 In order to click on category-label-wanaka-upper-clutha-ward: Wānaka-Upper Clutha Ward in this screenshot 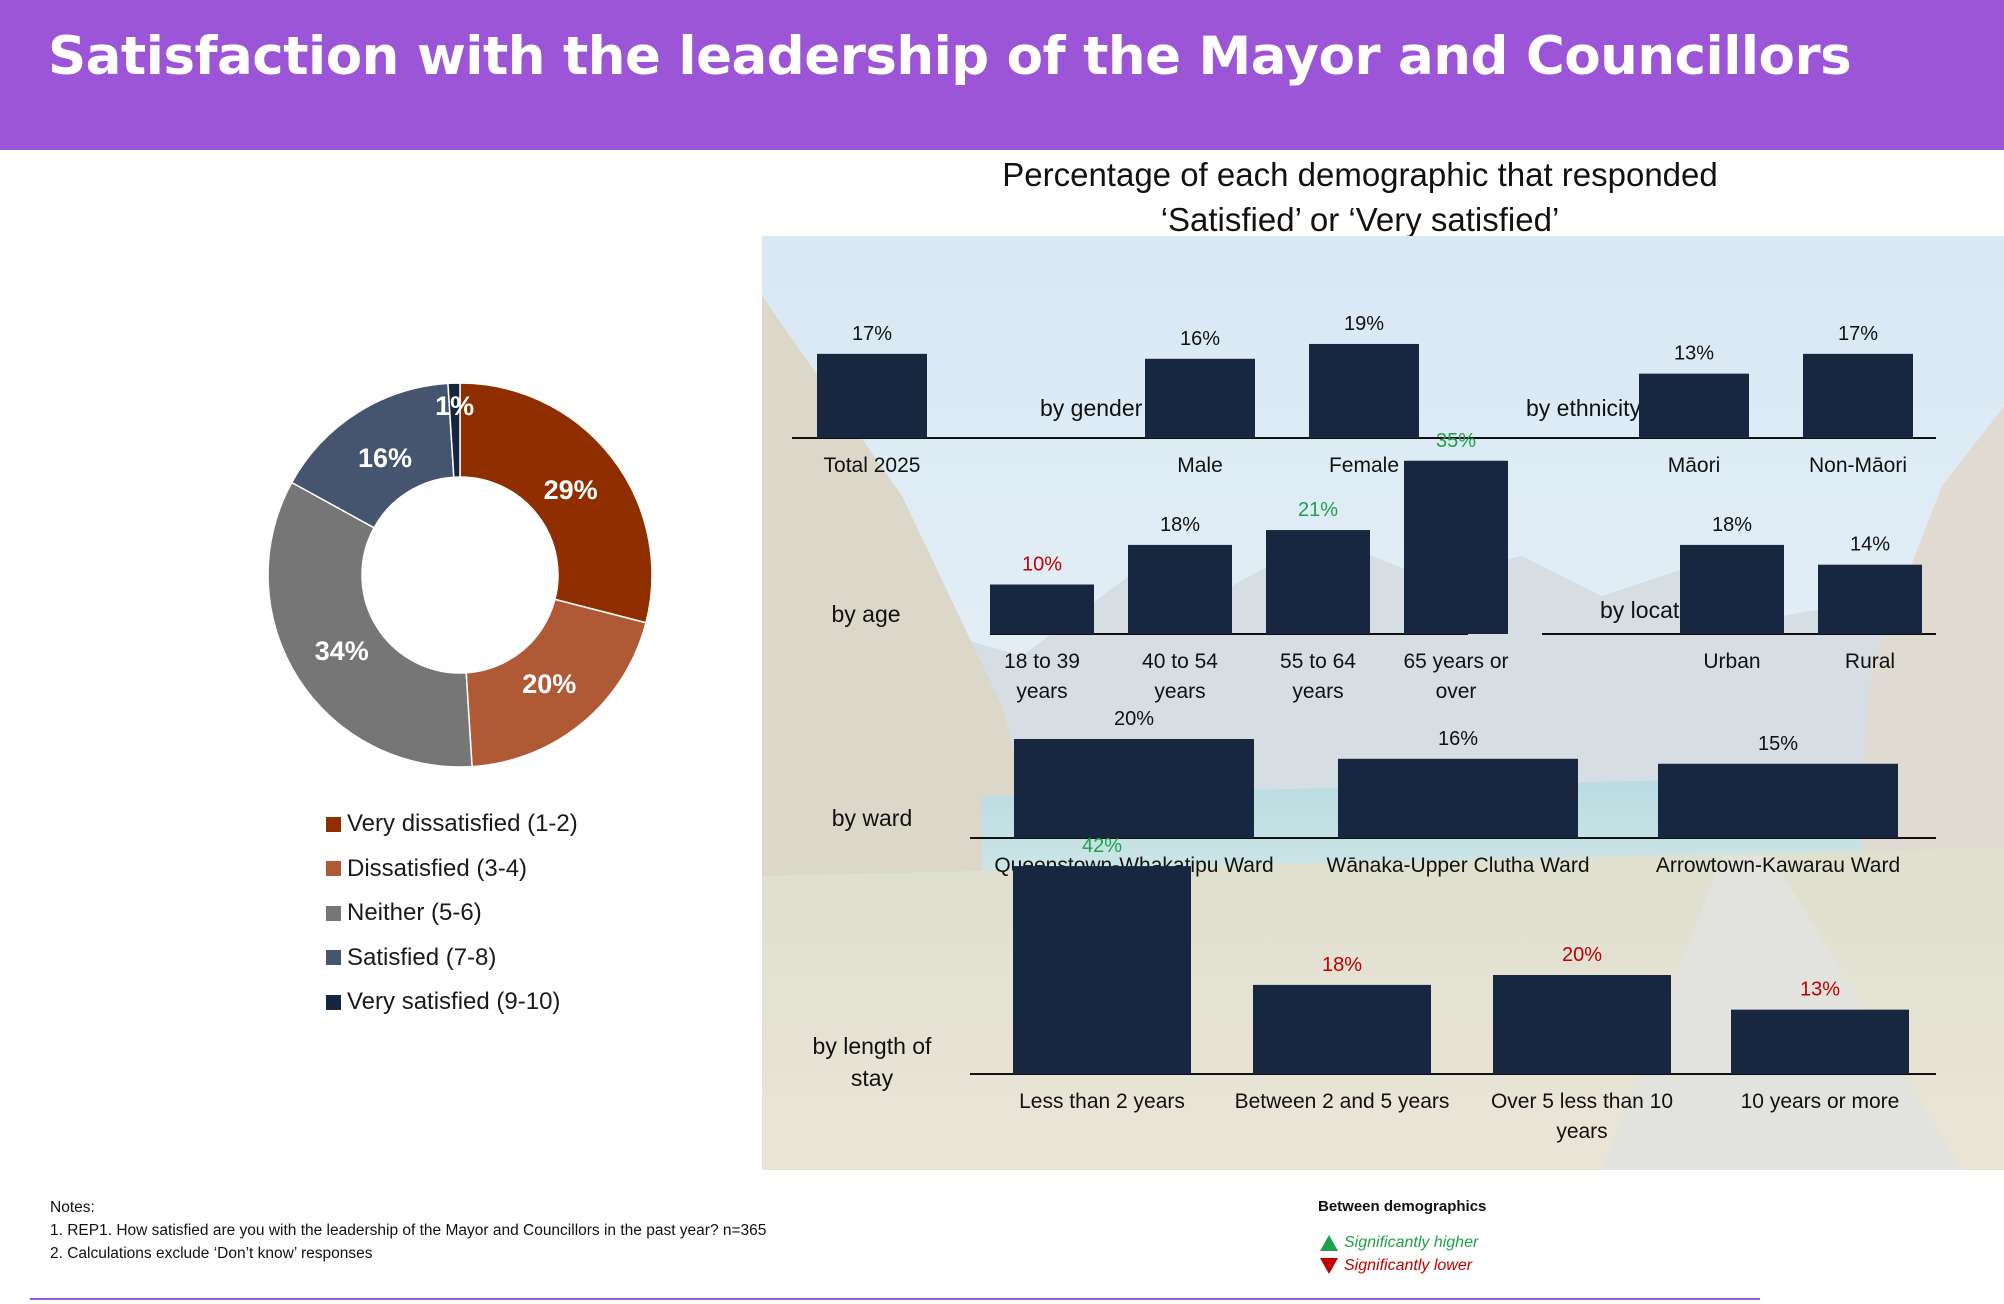, I will do `click(1458, 865)`.